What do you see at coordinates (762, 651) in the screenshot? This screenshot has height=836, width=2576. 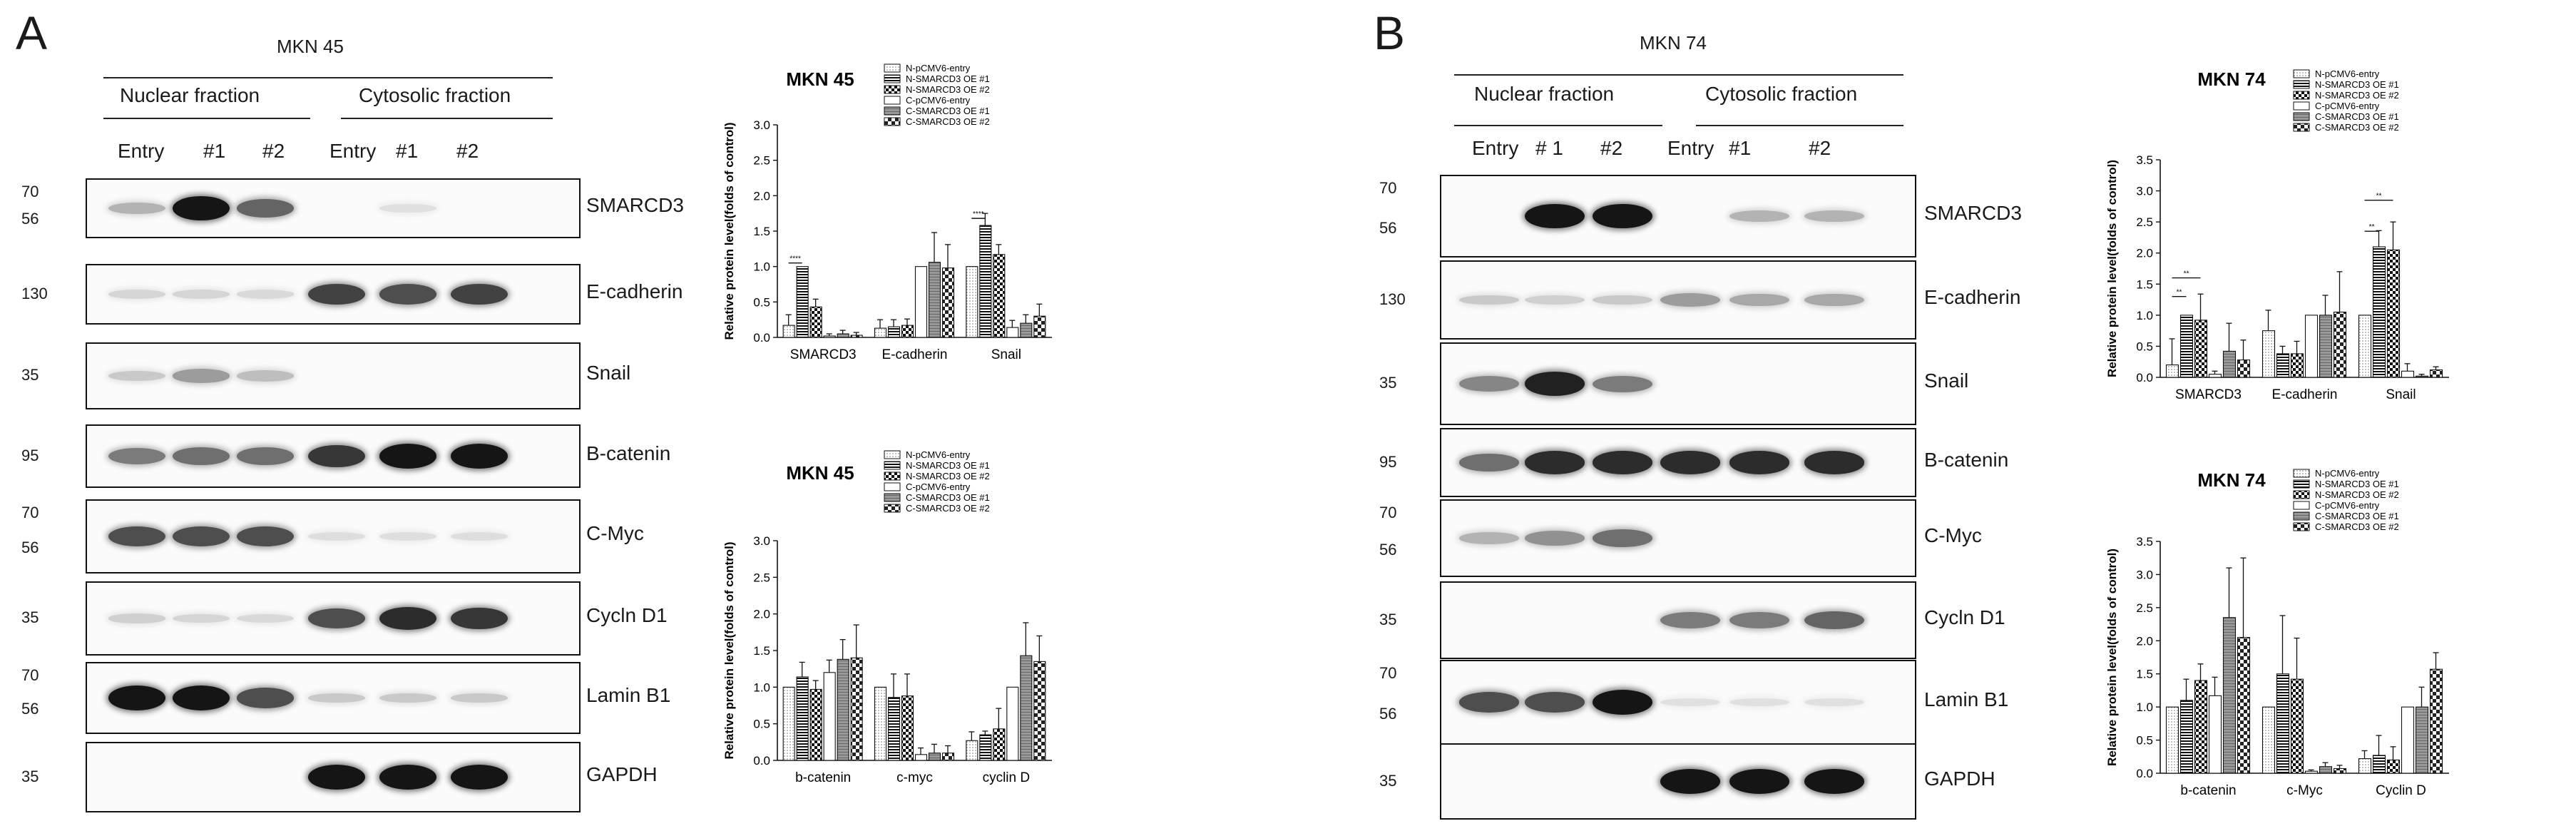 I see `y-tick-label: 1.5` at bounding box center [762, 651].